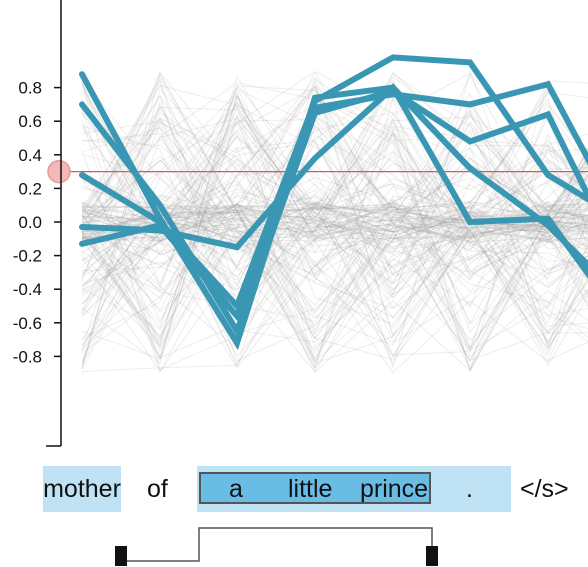 This screenshot has width=588, height=567. Describe the element at coordinates (30, 121) in the screenshot. I see `y-tick-label: 0.6` at that location.